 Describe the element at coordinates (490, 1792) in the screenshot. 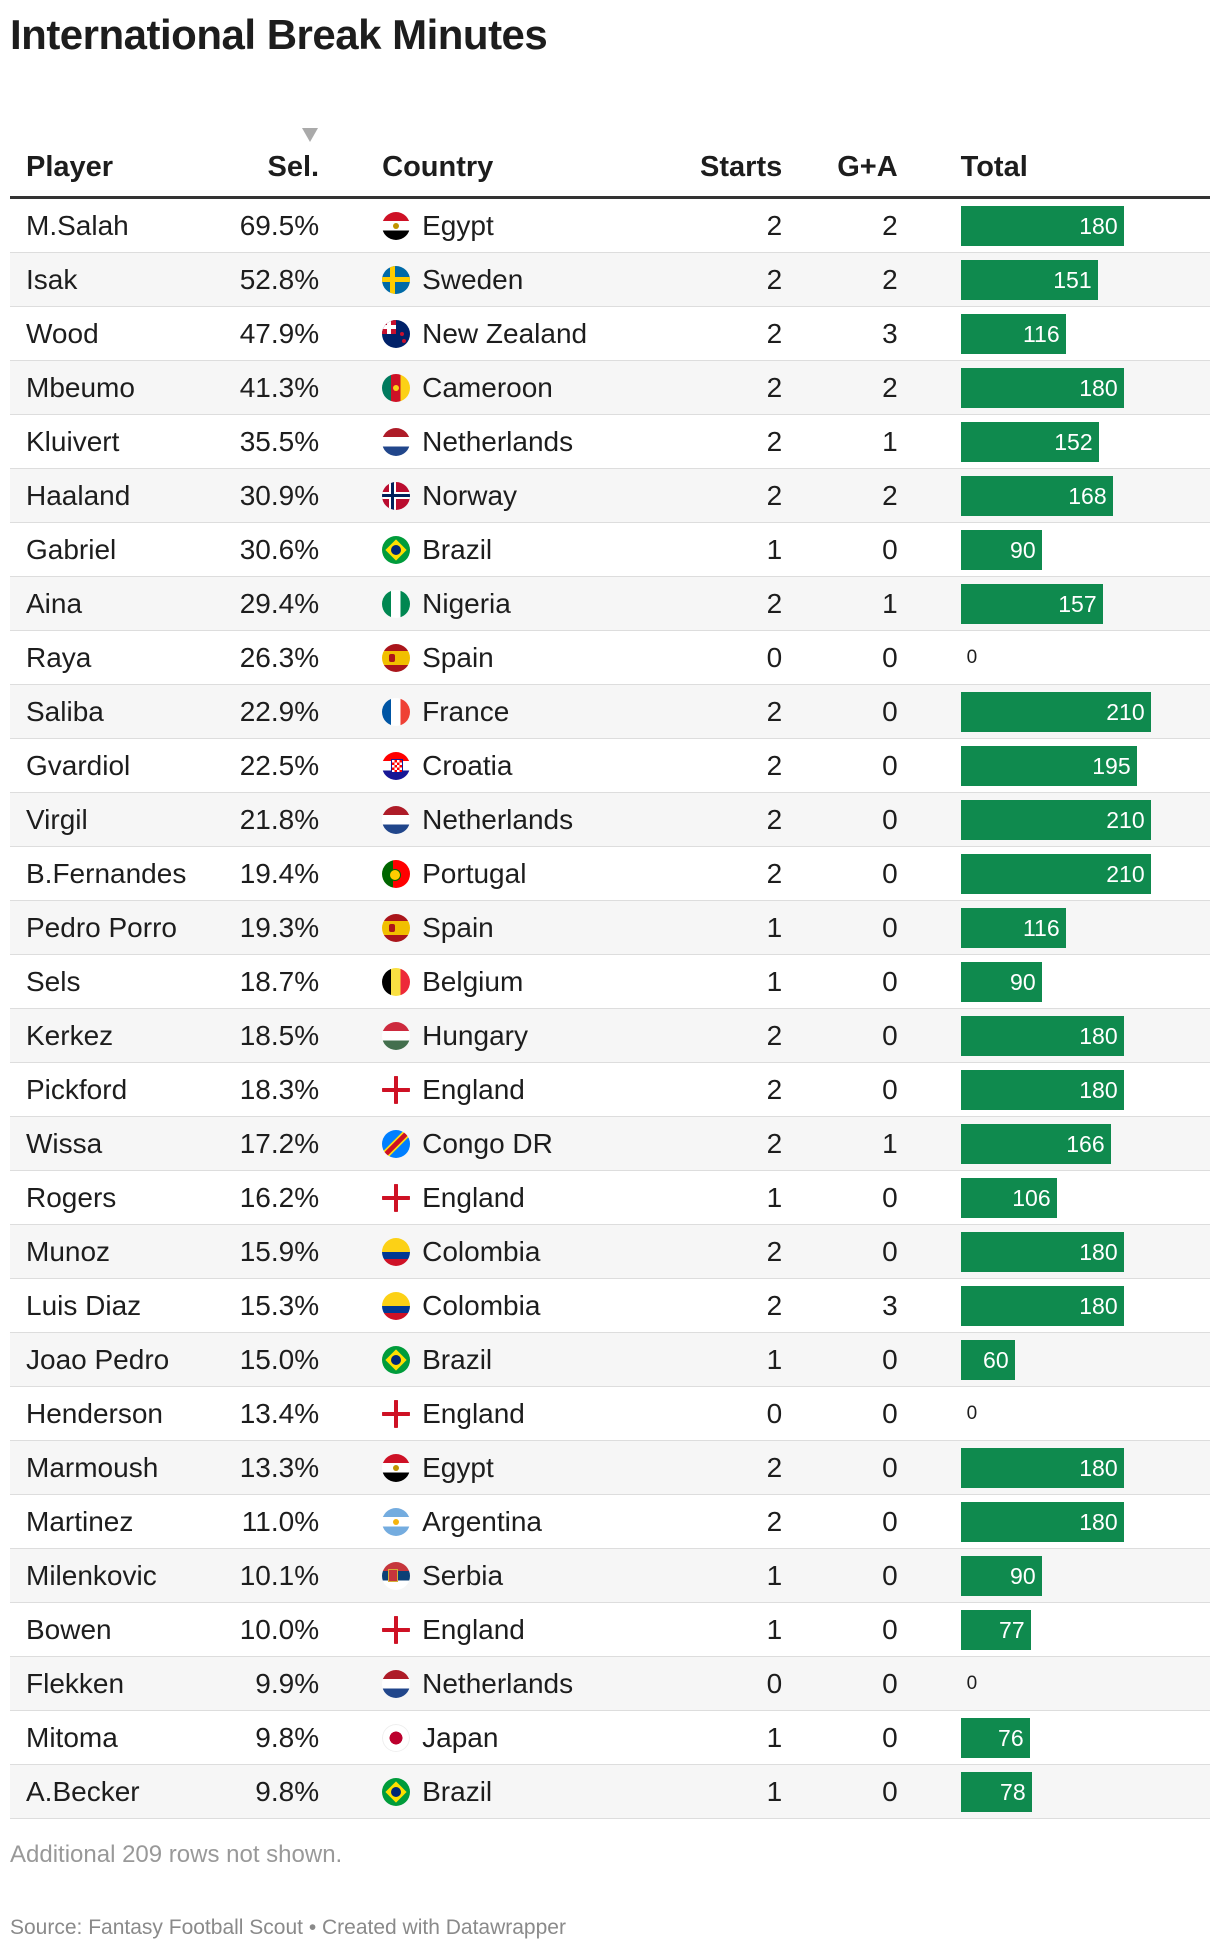

I see `country-cell: Brazil` at that location.